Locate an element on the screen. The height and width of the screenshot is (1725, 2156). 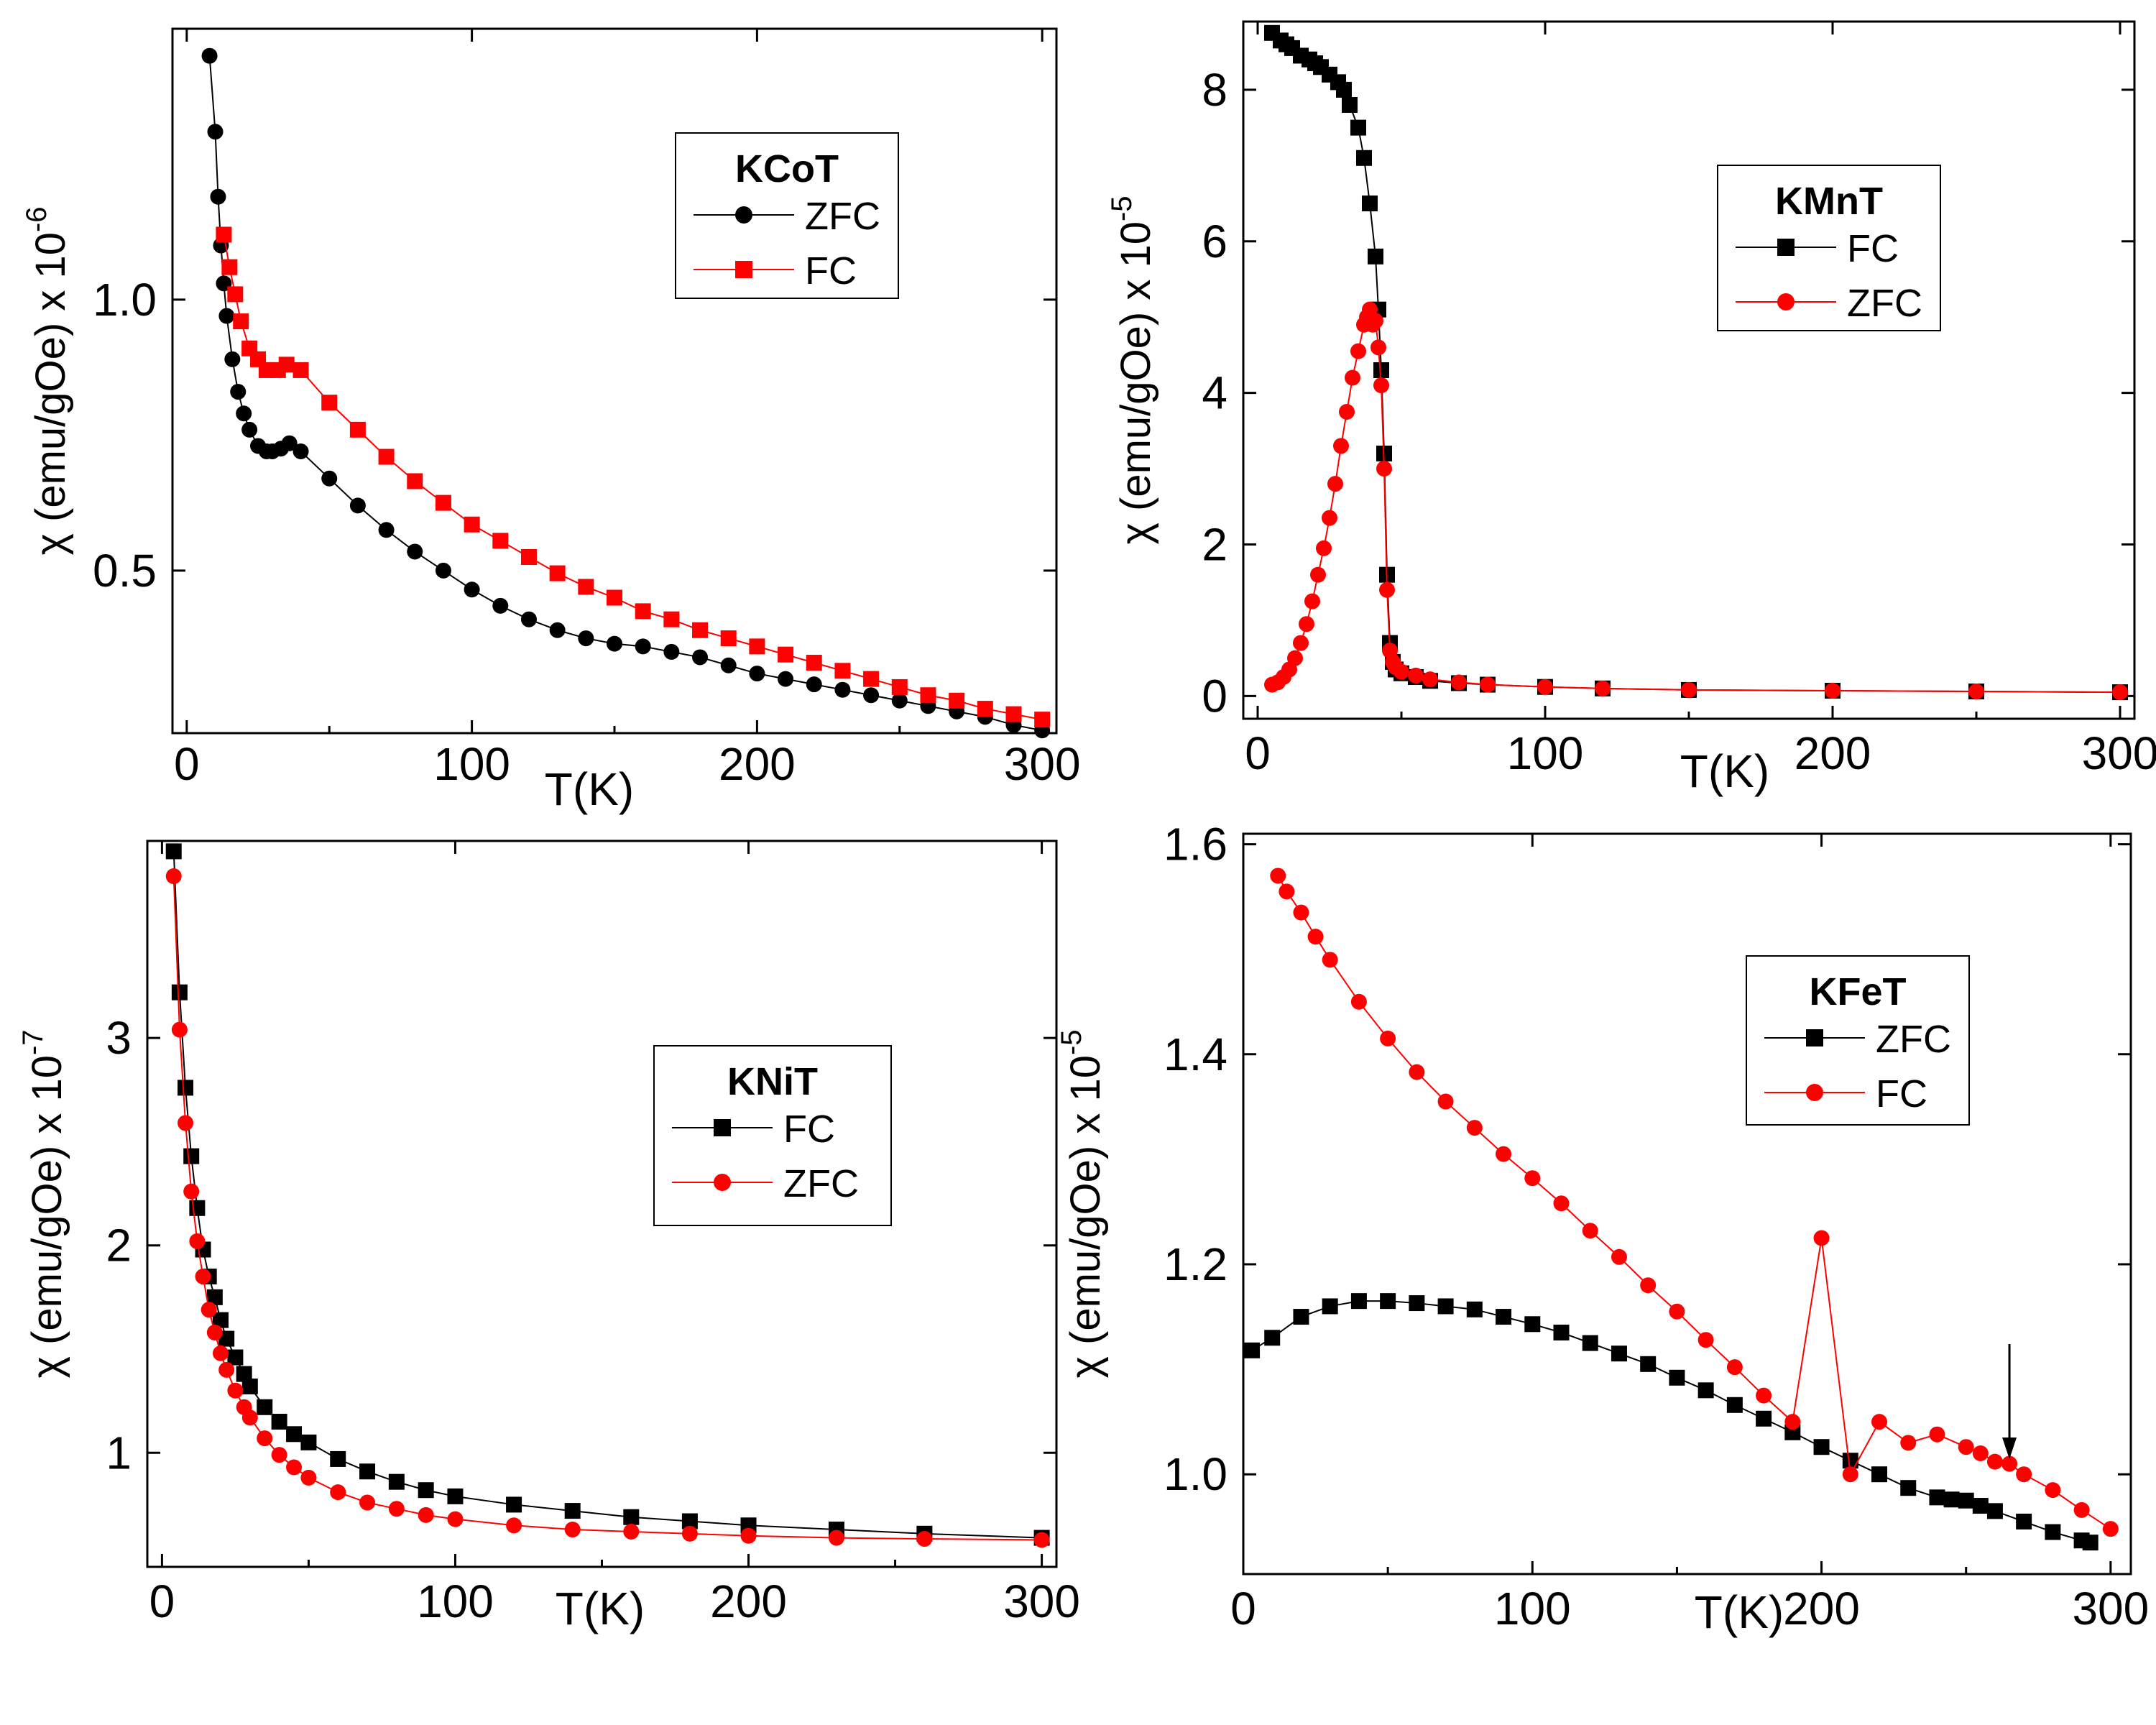
y-tick-label: 4 is located at coordinates (1214, 393).